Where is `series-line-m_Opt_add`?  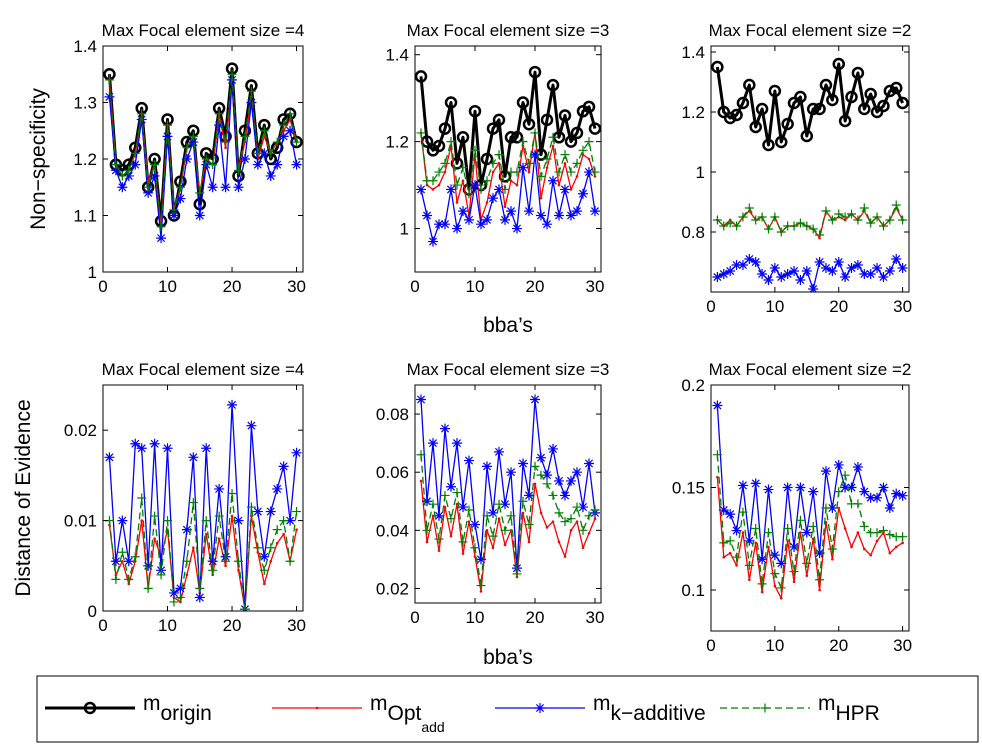 series-line-m_Opt_add is located at coordinates (203, 562).